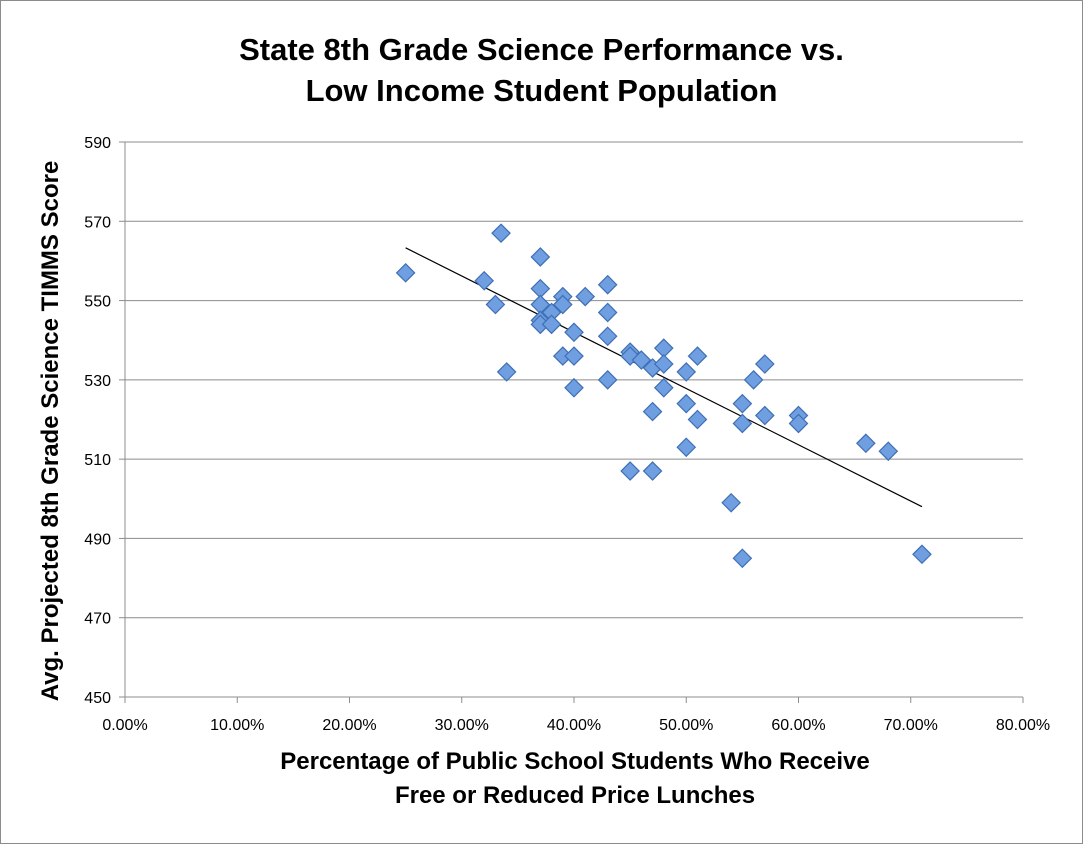 The width and height of the screenshot is (1083, 844). I want to click on x-tick-label: 60.00%, so click(798, 725).